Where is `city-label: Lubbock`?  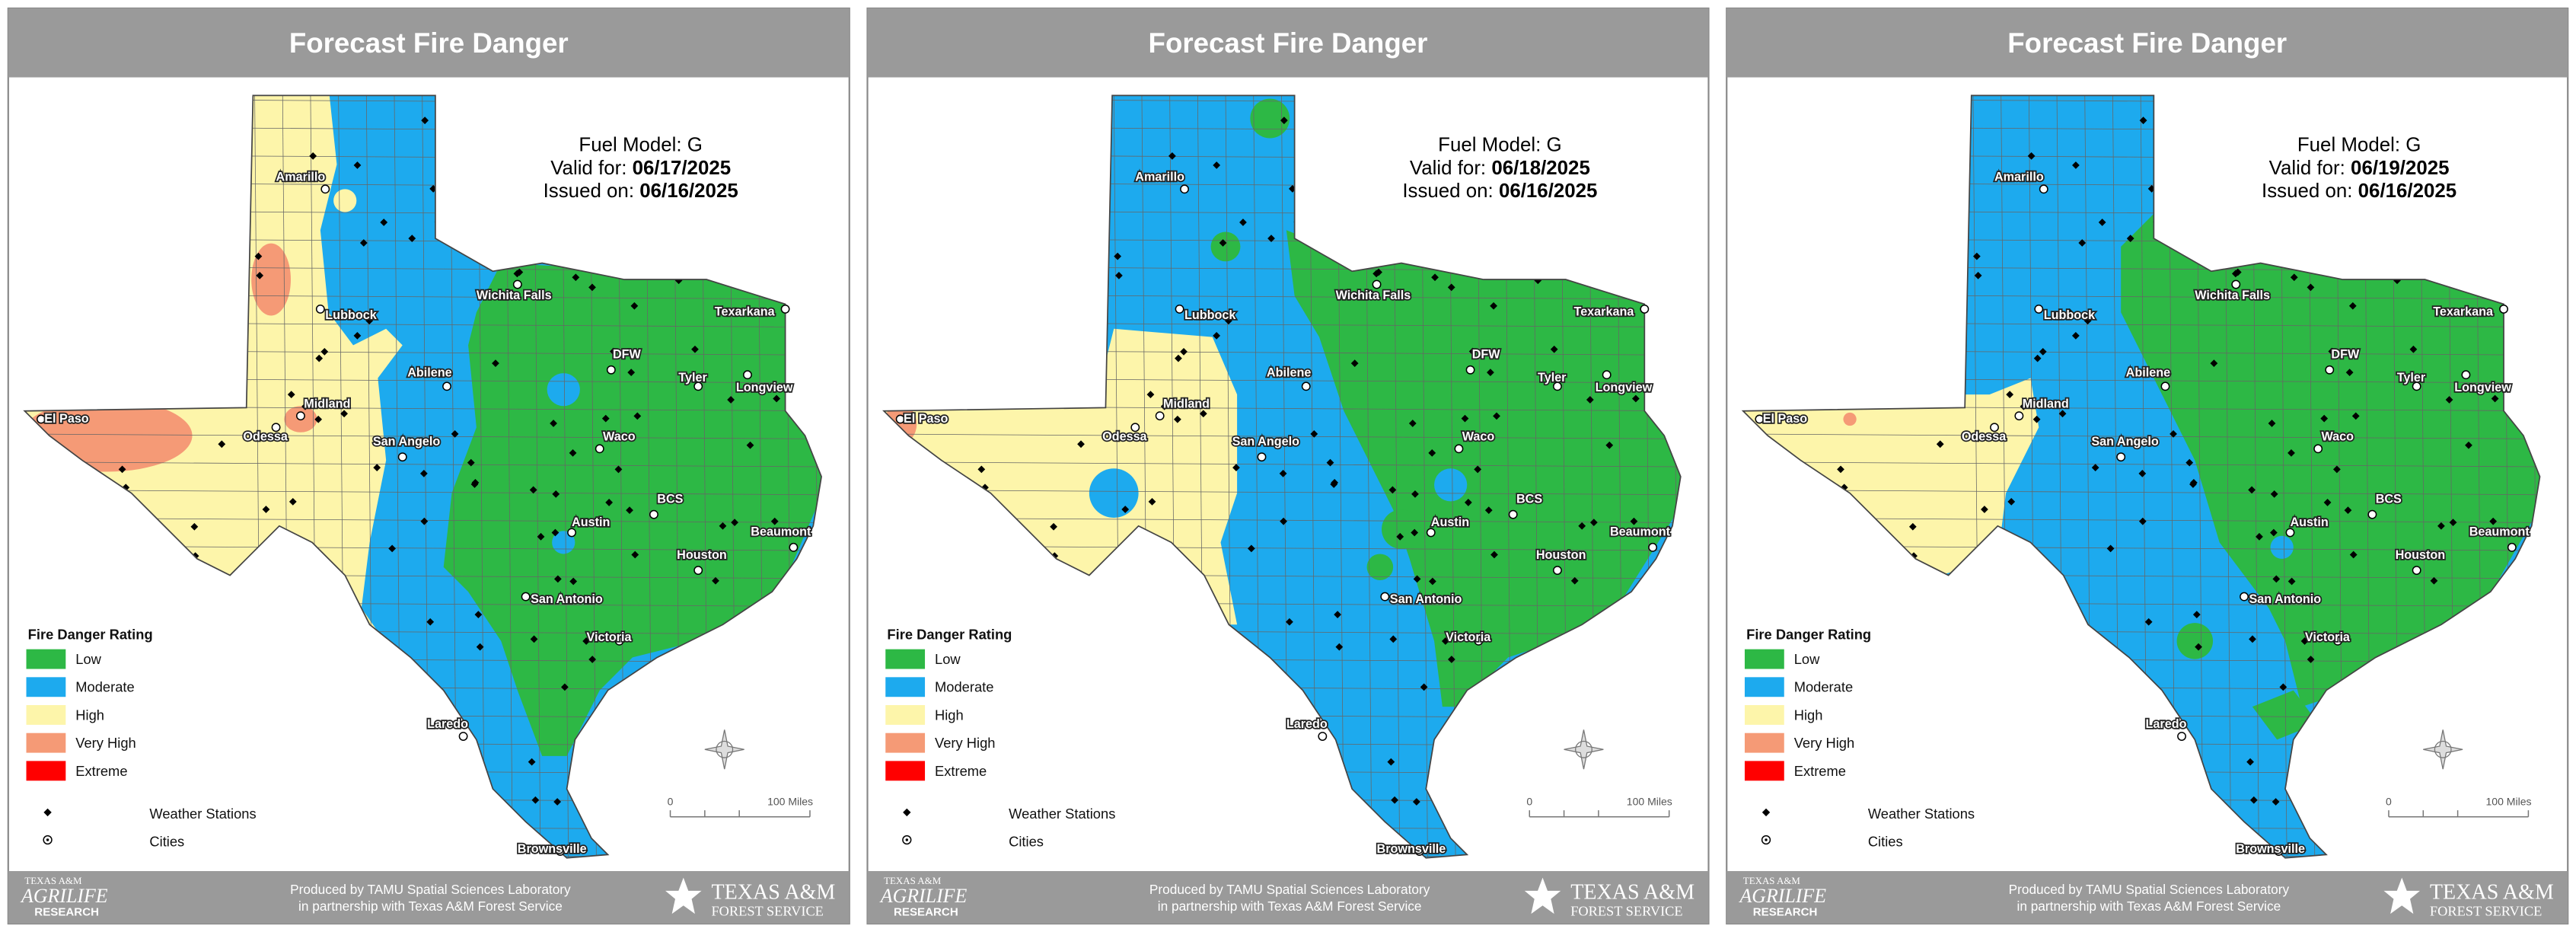
city-label: Lubbock is located at coordinates (2070, 315).